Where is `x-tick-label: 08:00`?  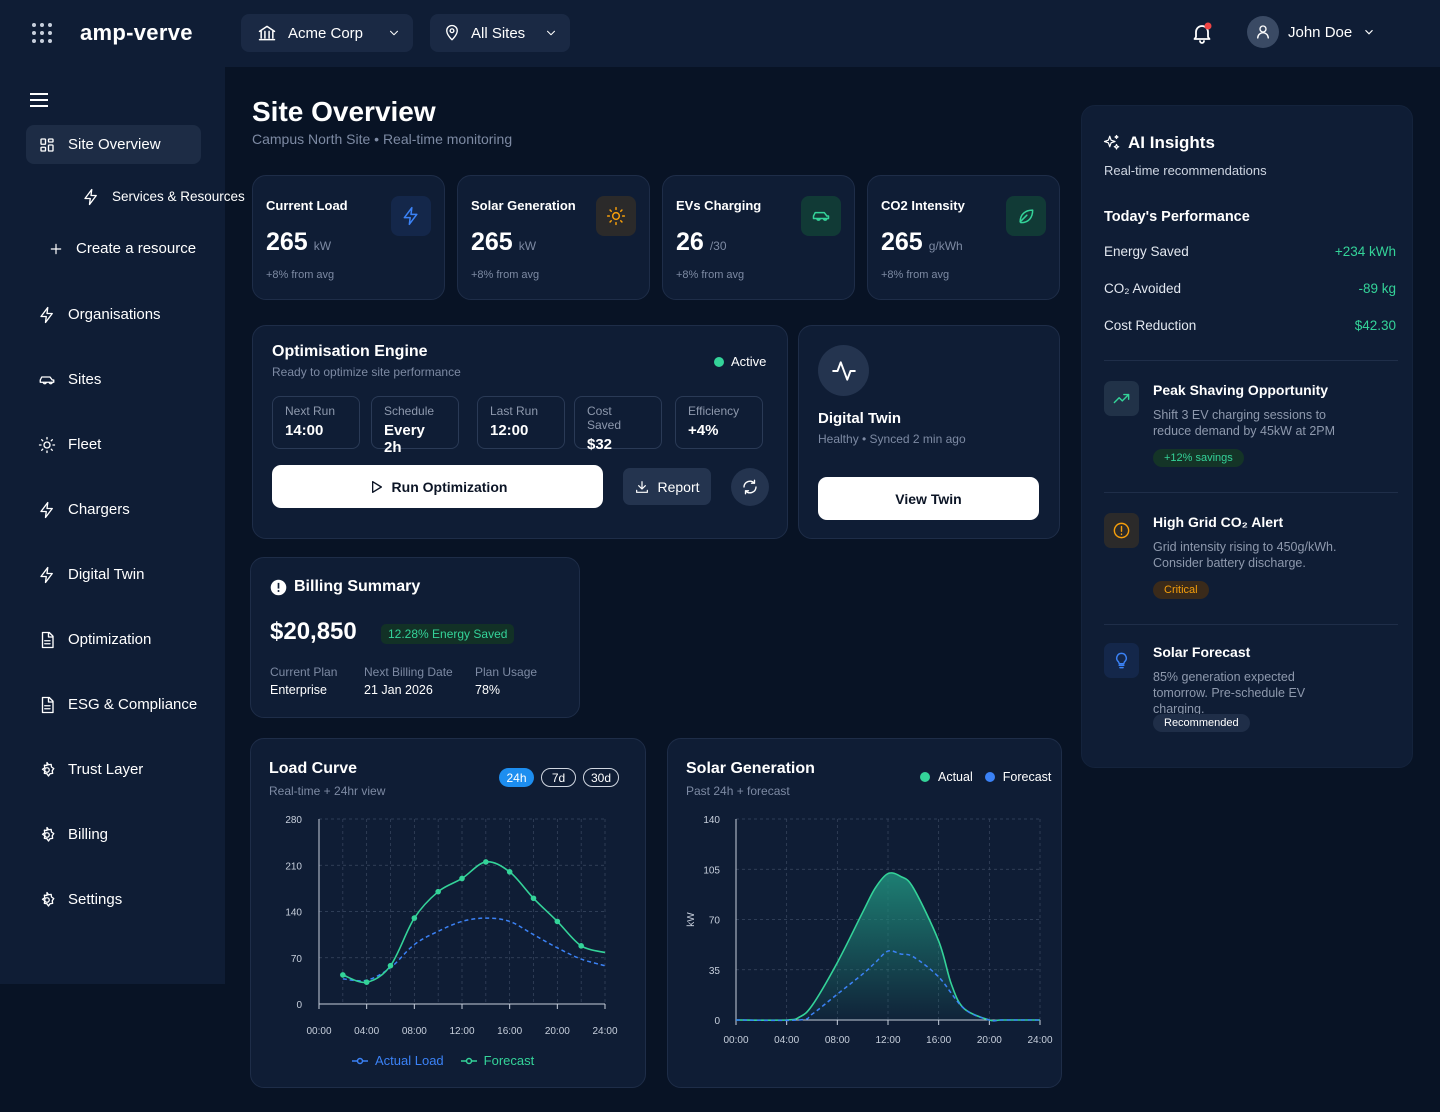 x-tick-label: 08:00 is located at coordinates (837, 1040).